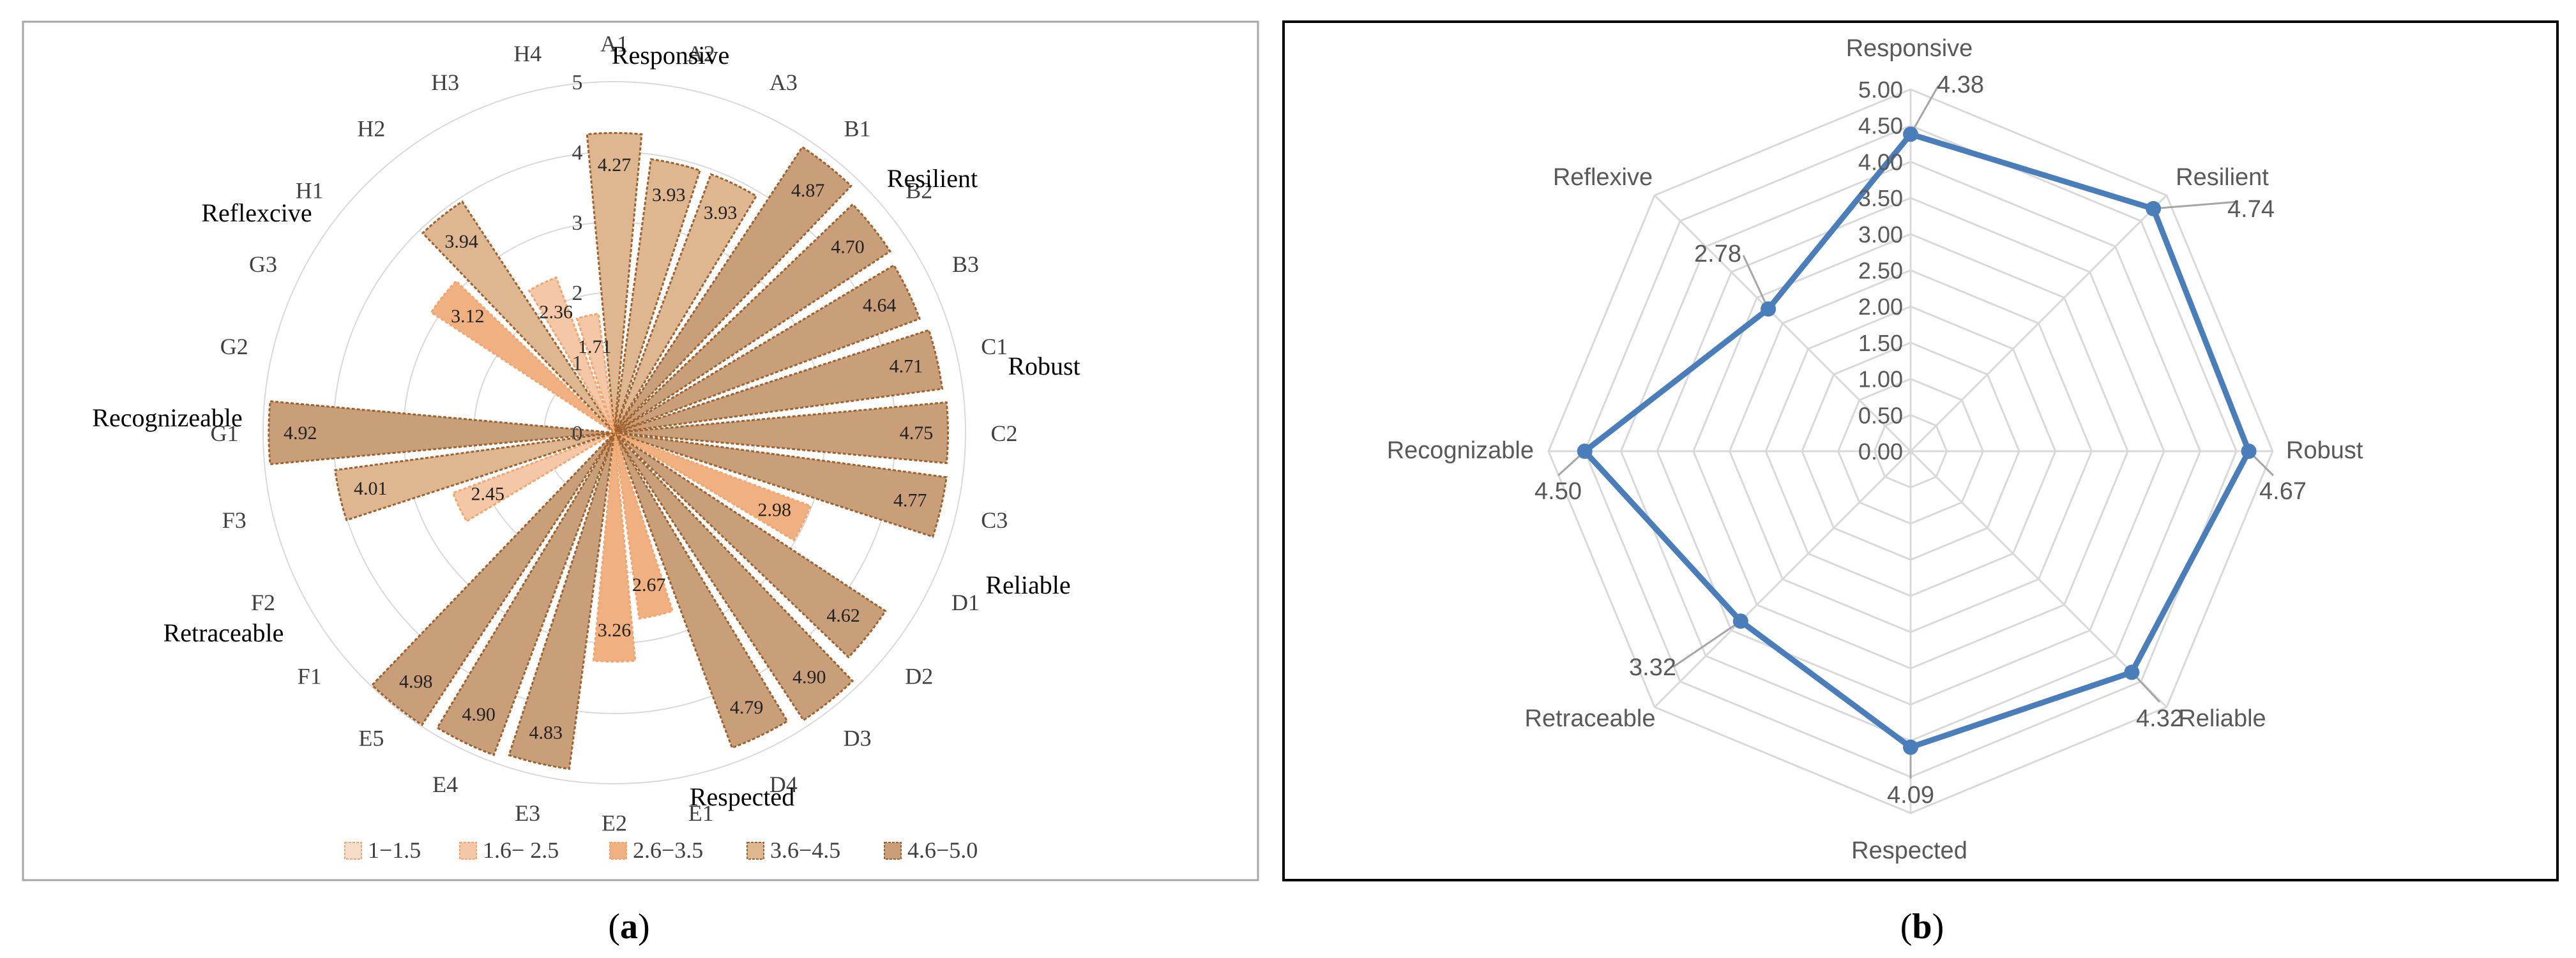 The image size is (2576, 958). I want to click on category-label: H2, so click(371, 129).